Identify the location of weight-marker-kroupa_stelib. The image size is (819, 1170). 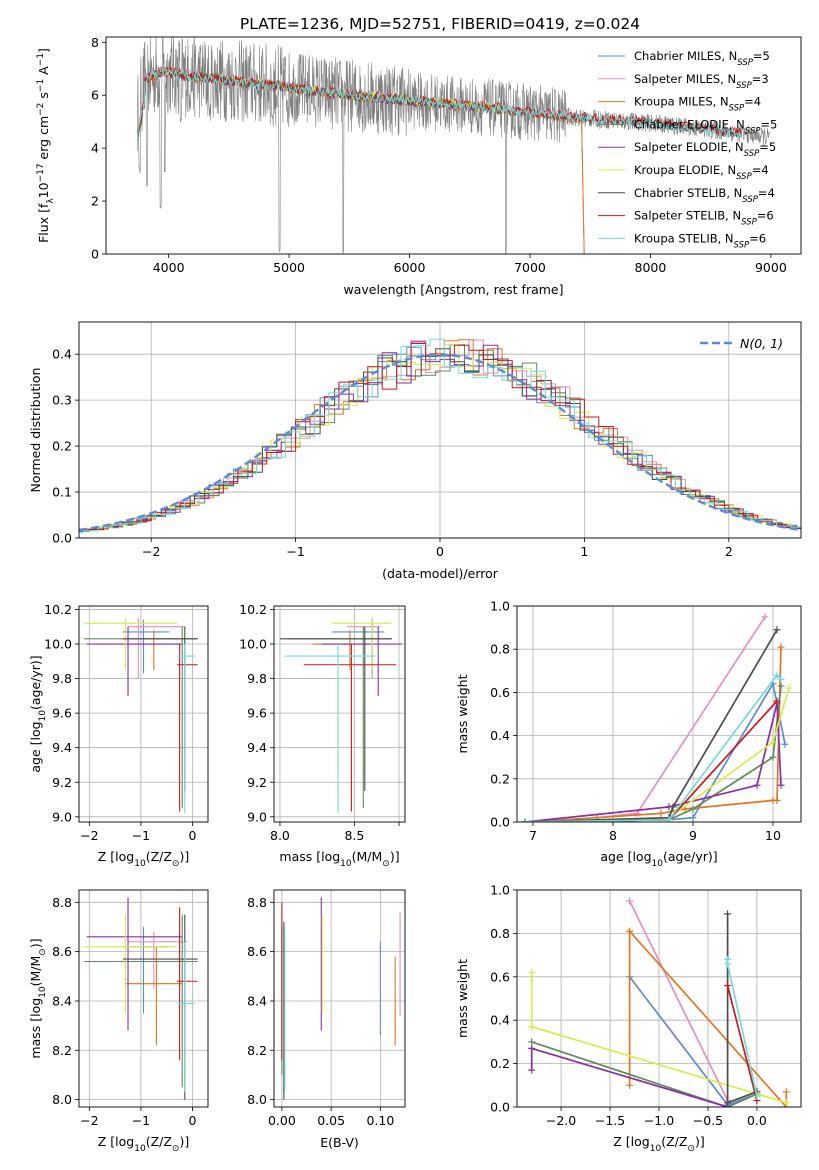
(777, 675).